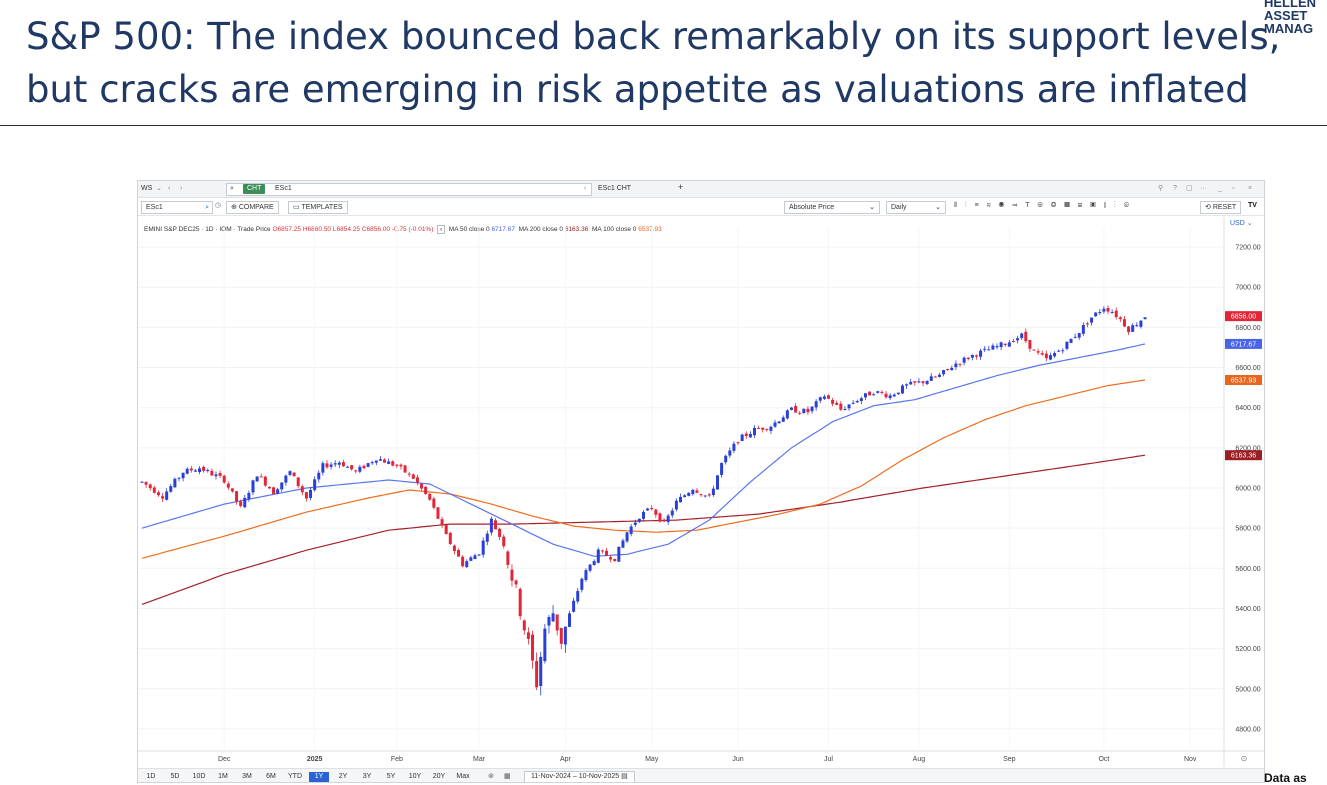  What do you see at coordinates (463, 776) in the screenshot?
I see `range-button-max: Max` at bounding box center [463, 776].